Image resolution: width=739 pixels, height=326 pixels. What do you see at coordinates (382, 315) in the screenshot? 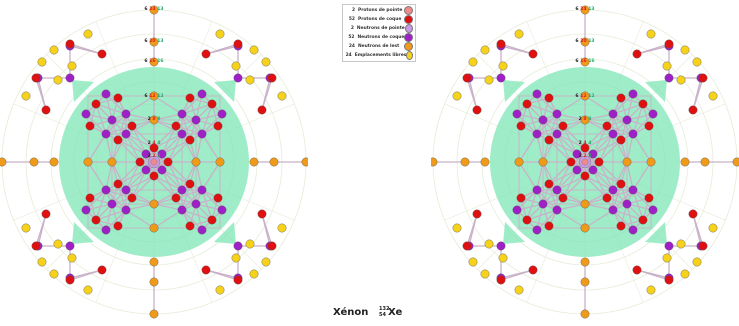
I see `atomic-number: 54` at bounding box center [382, 315].